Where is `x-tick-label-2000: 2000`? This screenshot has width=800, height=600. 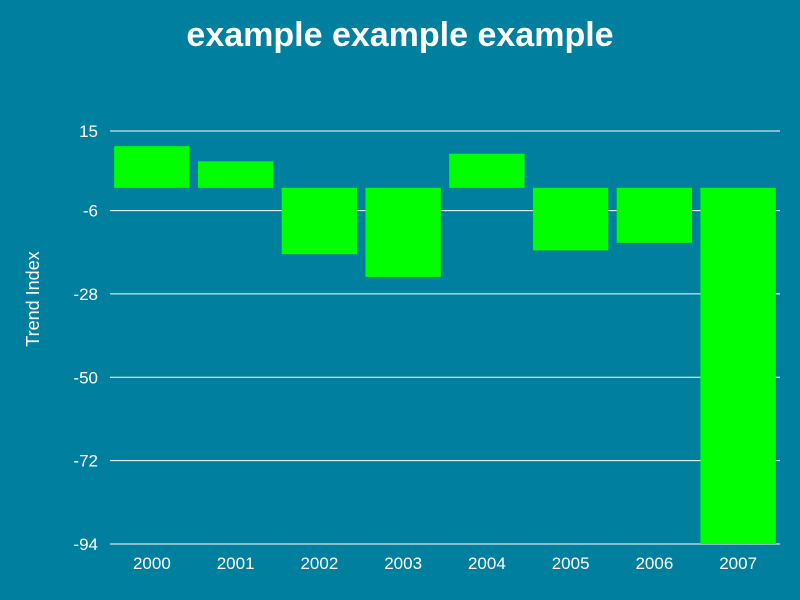 x-tick-label-2000: 2000 is located at coordinates (152, 563).